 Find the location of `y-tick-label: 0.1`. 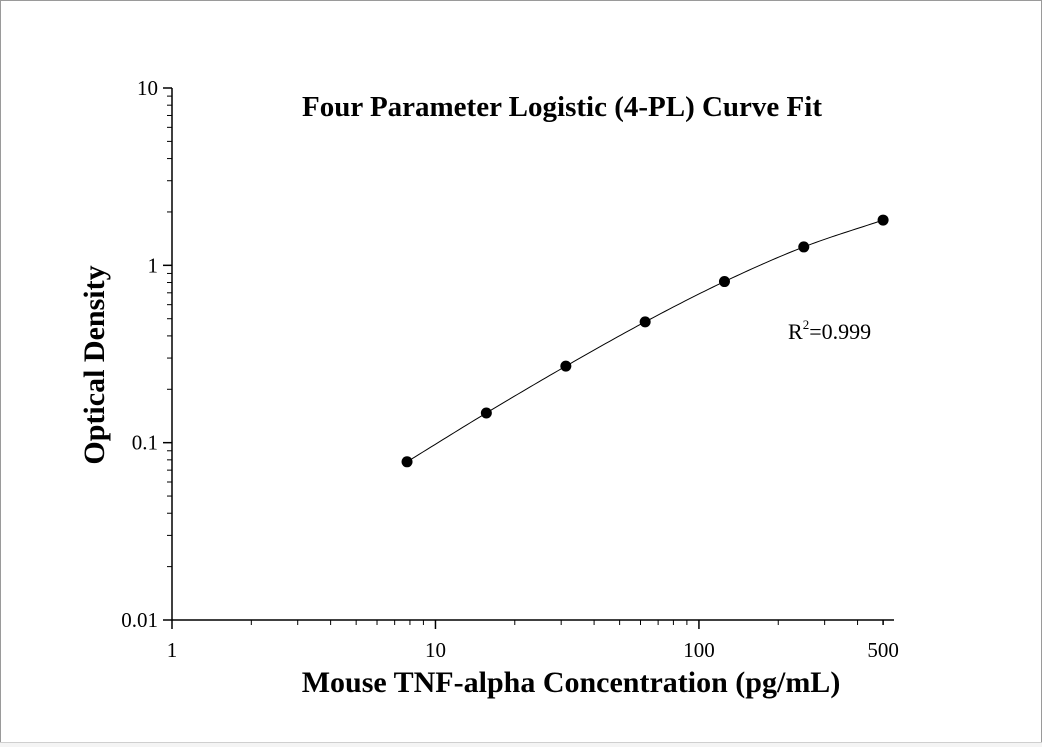

y-tick-label: 0.1 is located at coordinates (145, 443).